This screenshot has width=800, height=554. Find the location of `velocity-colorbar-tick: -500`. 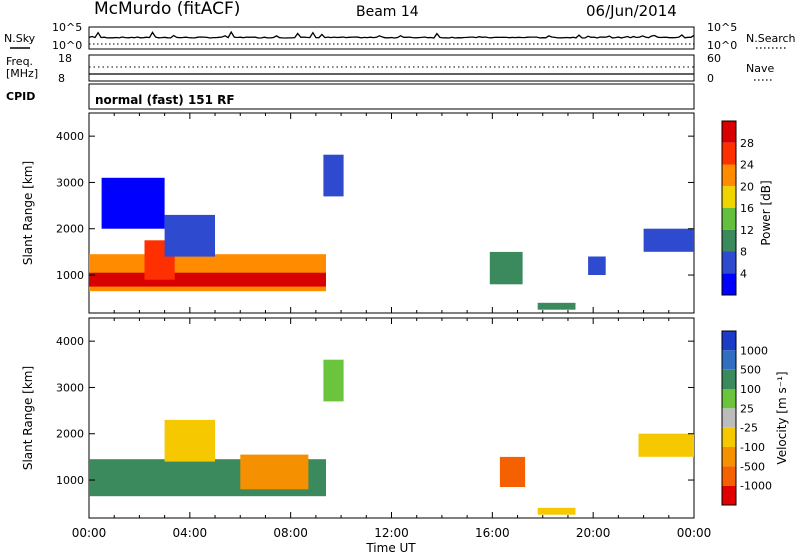

velocity-colorbar-tick: -500 is located at coordinates (752, 466).